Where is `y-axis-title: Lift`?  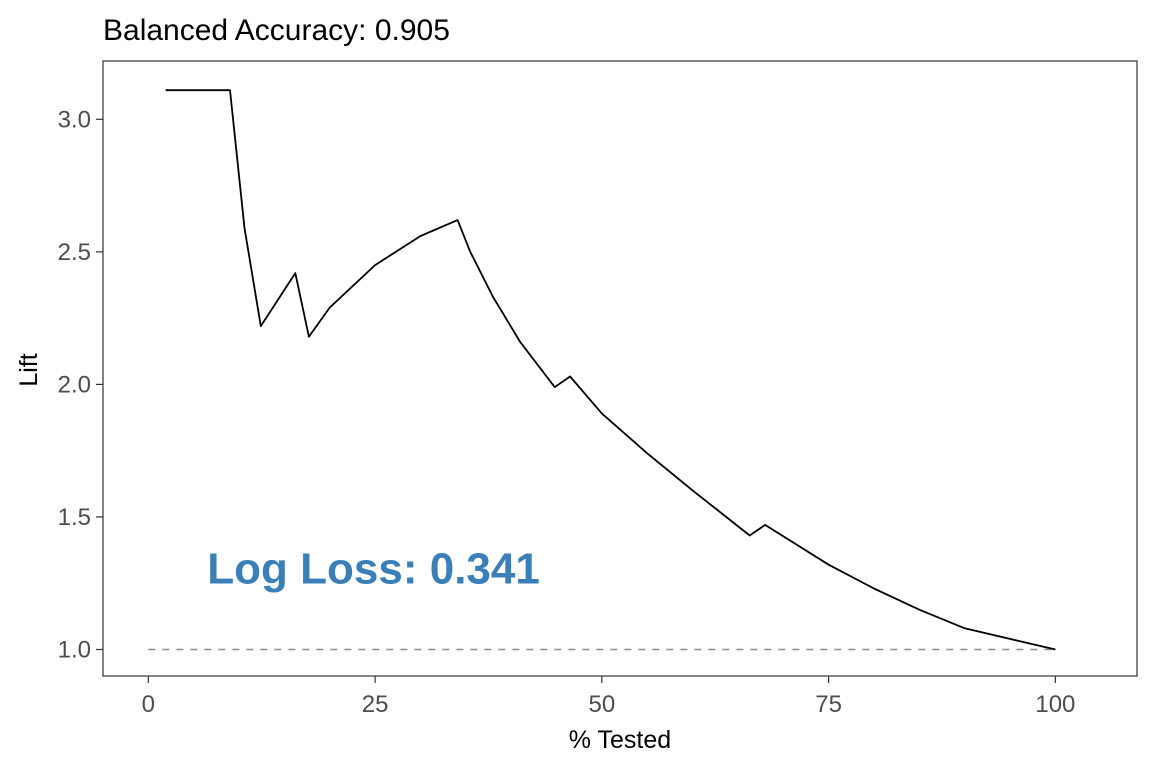 y-axis-title: Lift is located at coordinates (29, 369).